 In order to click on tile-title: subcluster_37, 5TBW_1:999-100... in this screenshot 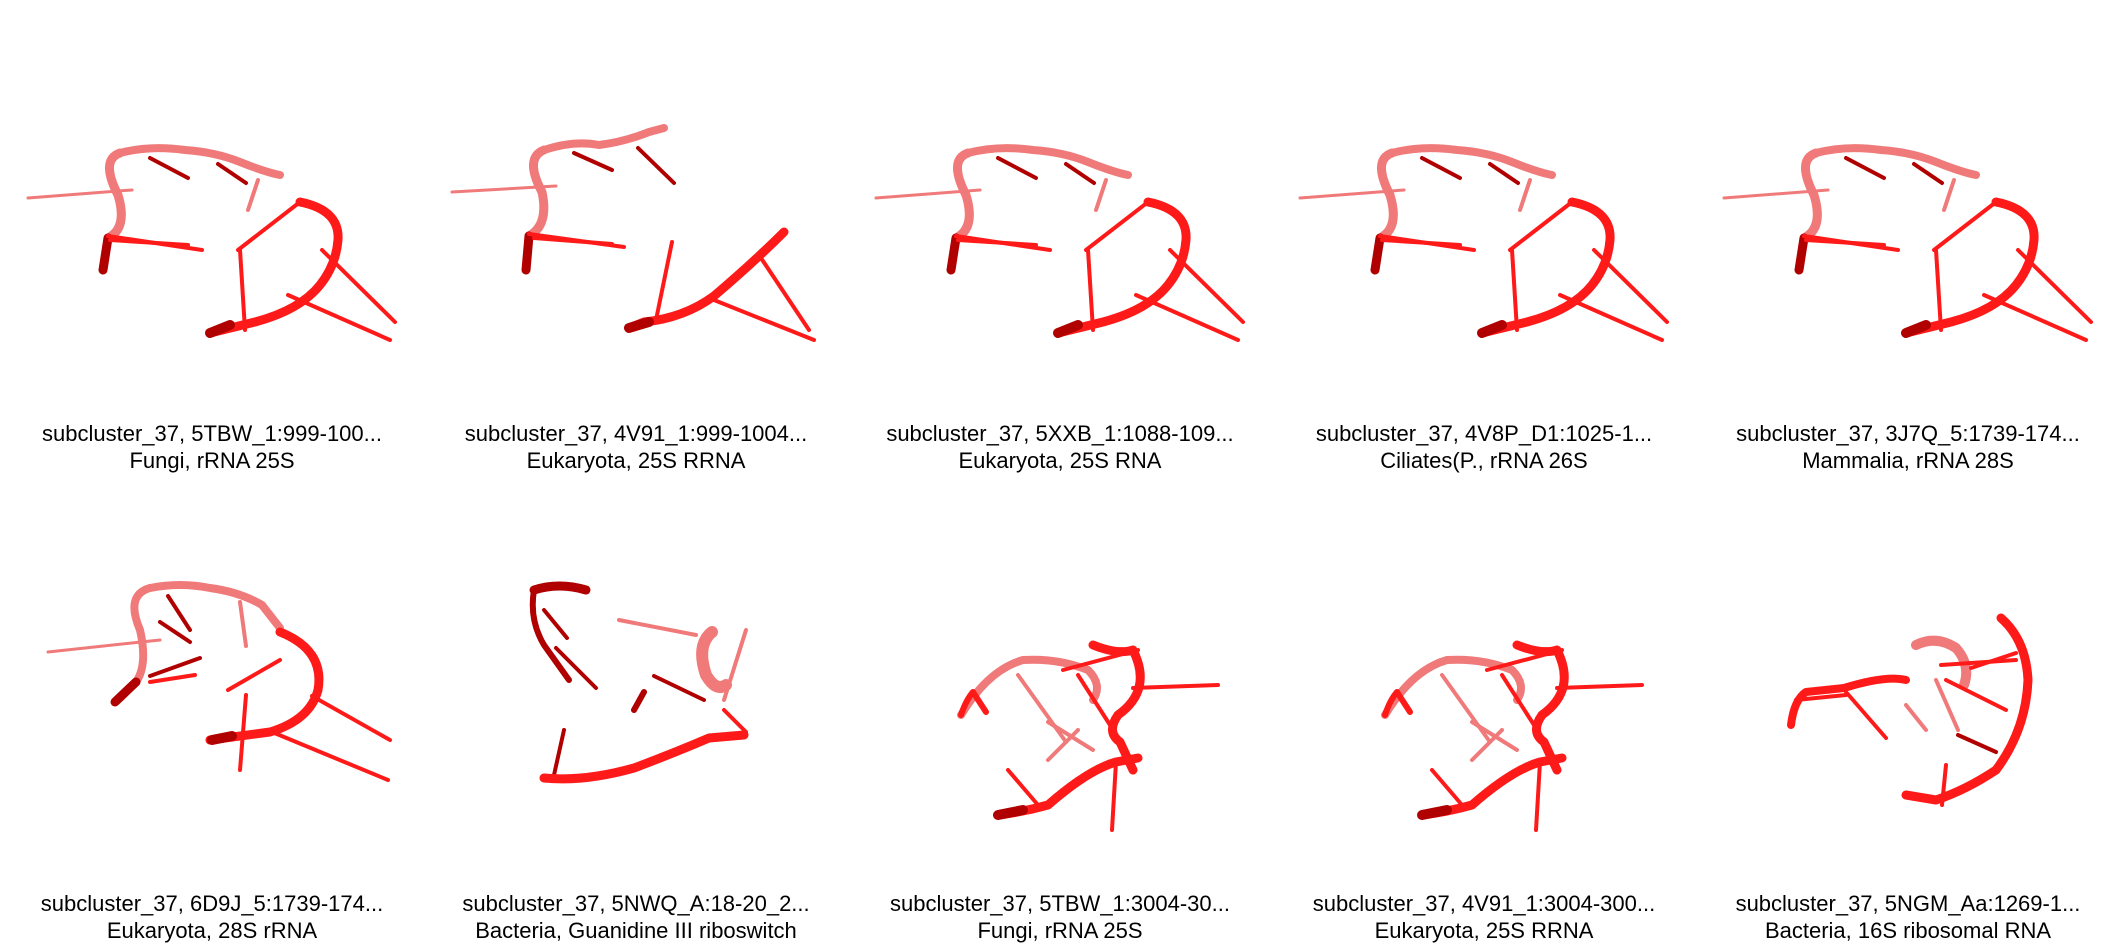, I will do `click(212, 433)`.